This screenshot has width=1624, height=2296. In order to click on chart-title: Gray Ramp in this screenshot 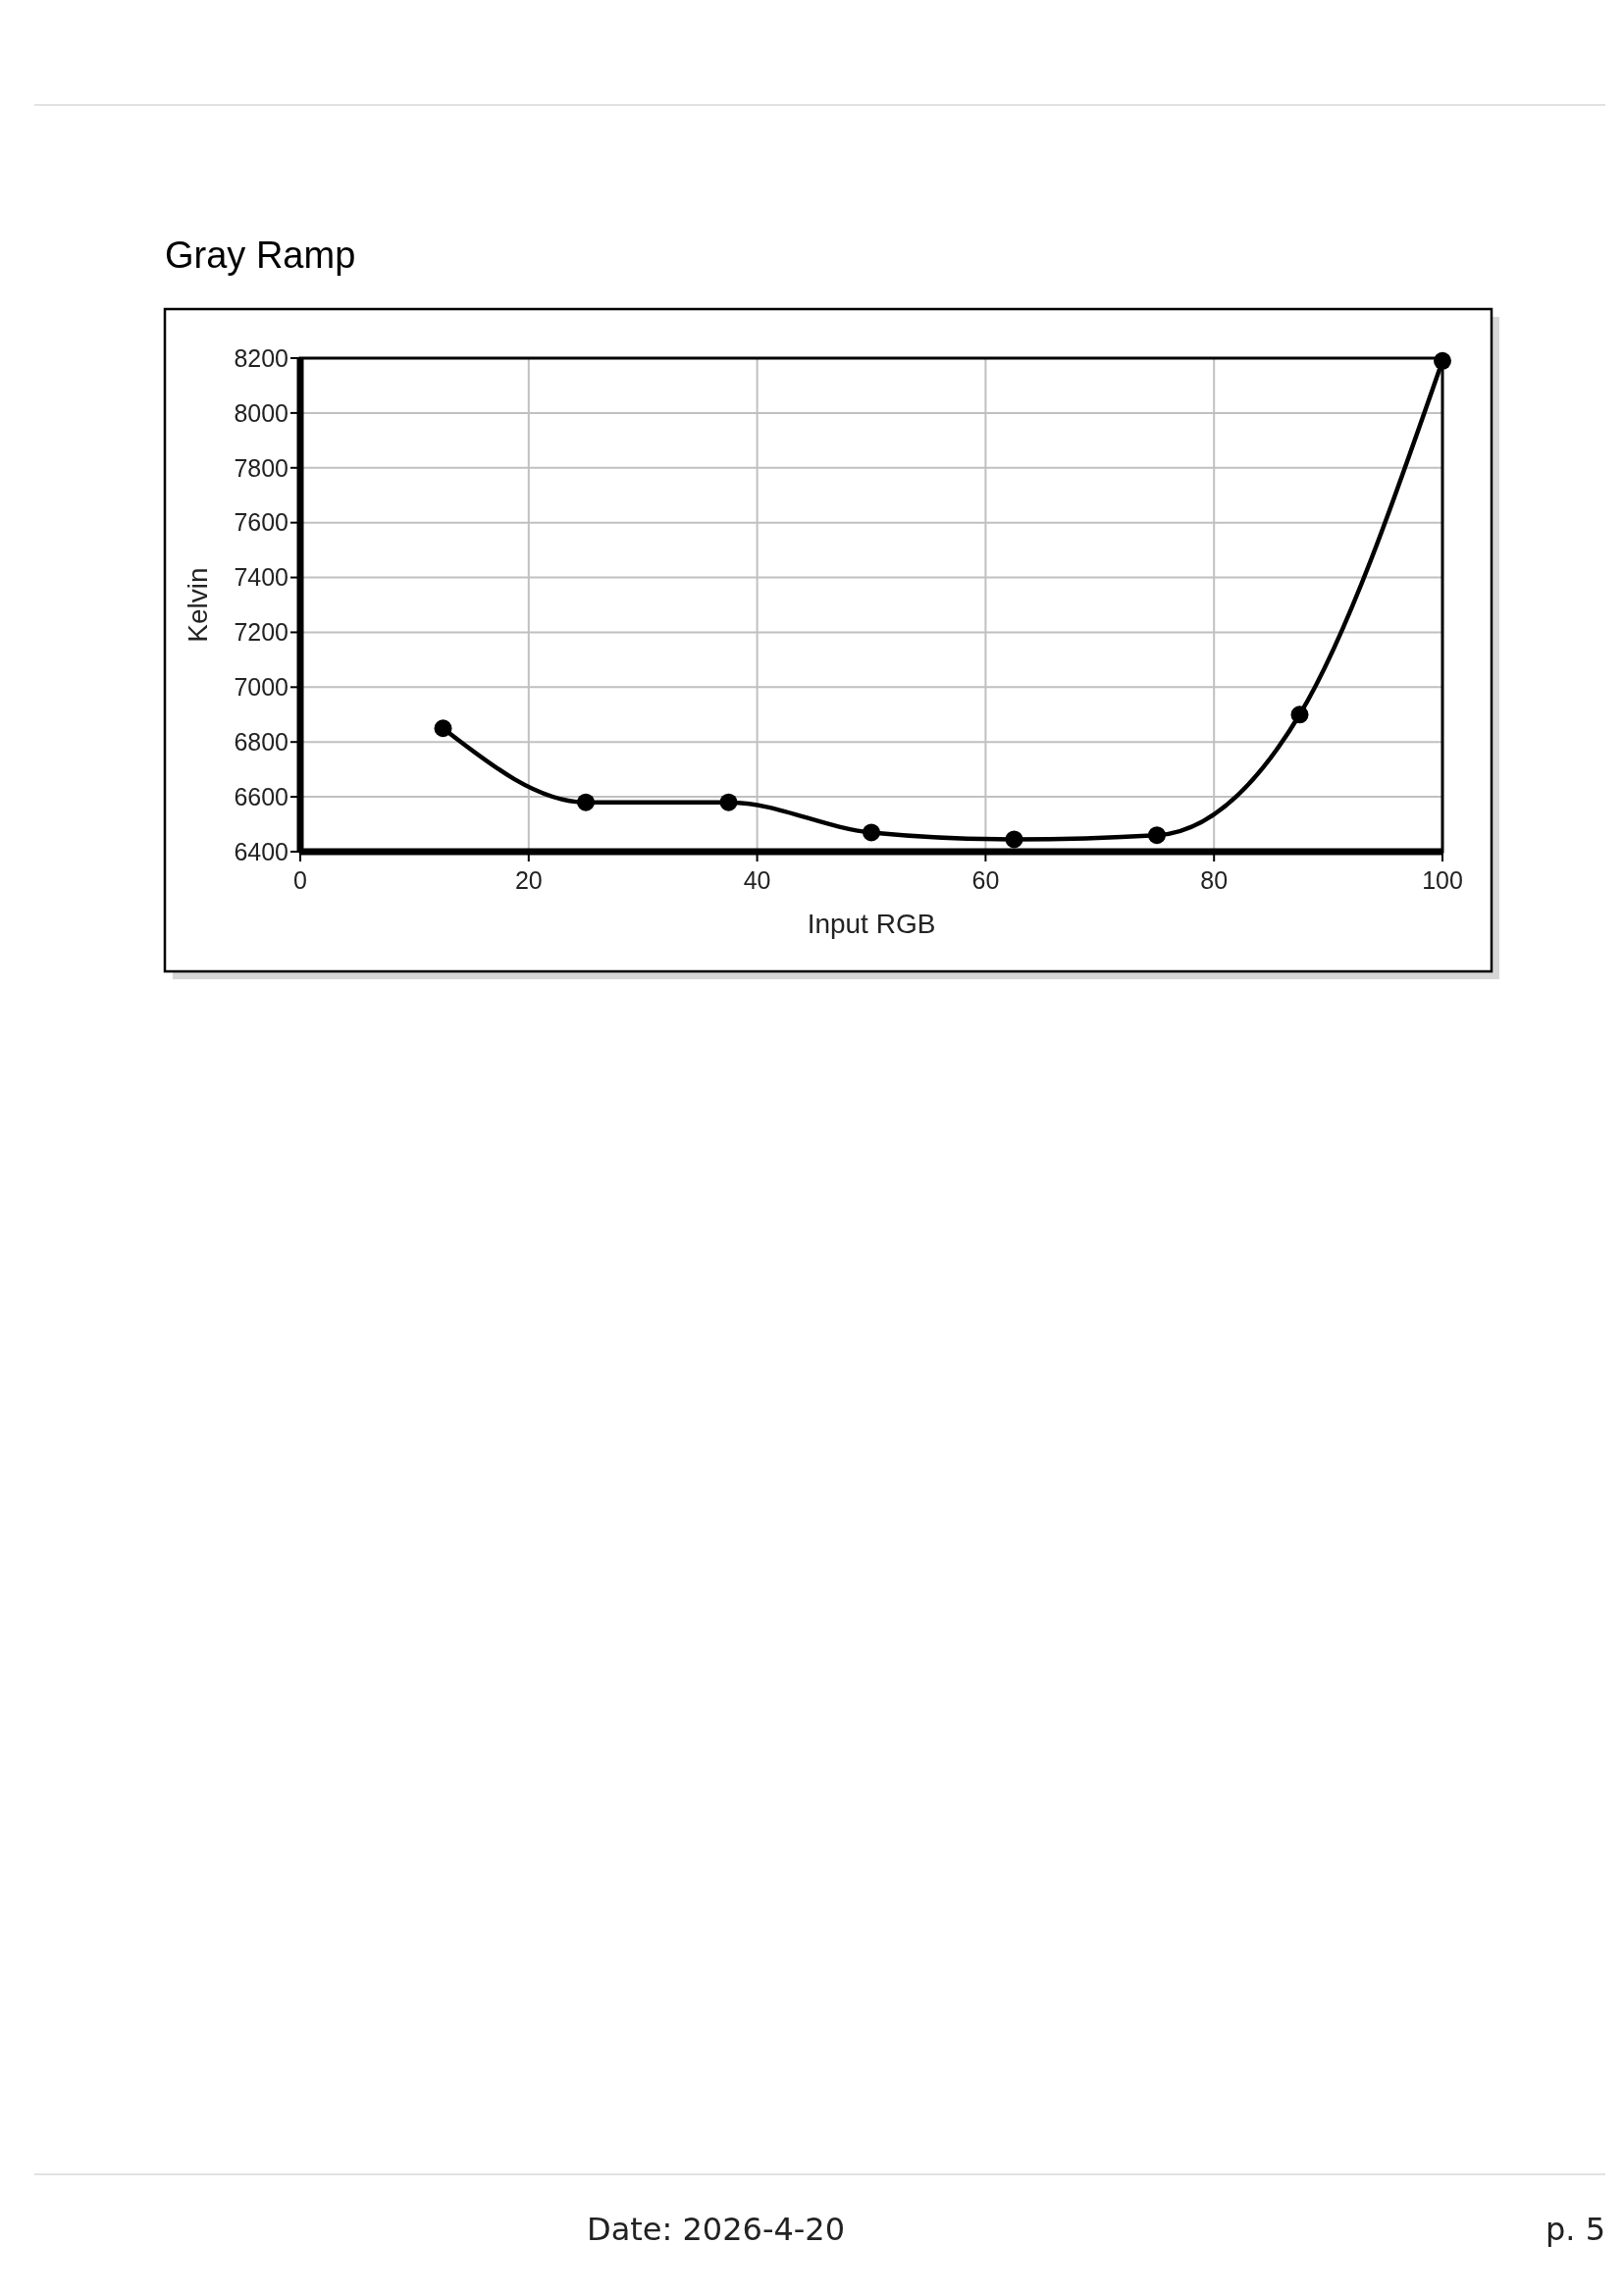, I will do `click(260, 255)`.